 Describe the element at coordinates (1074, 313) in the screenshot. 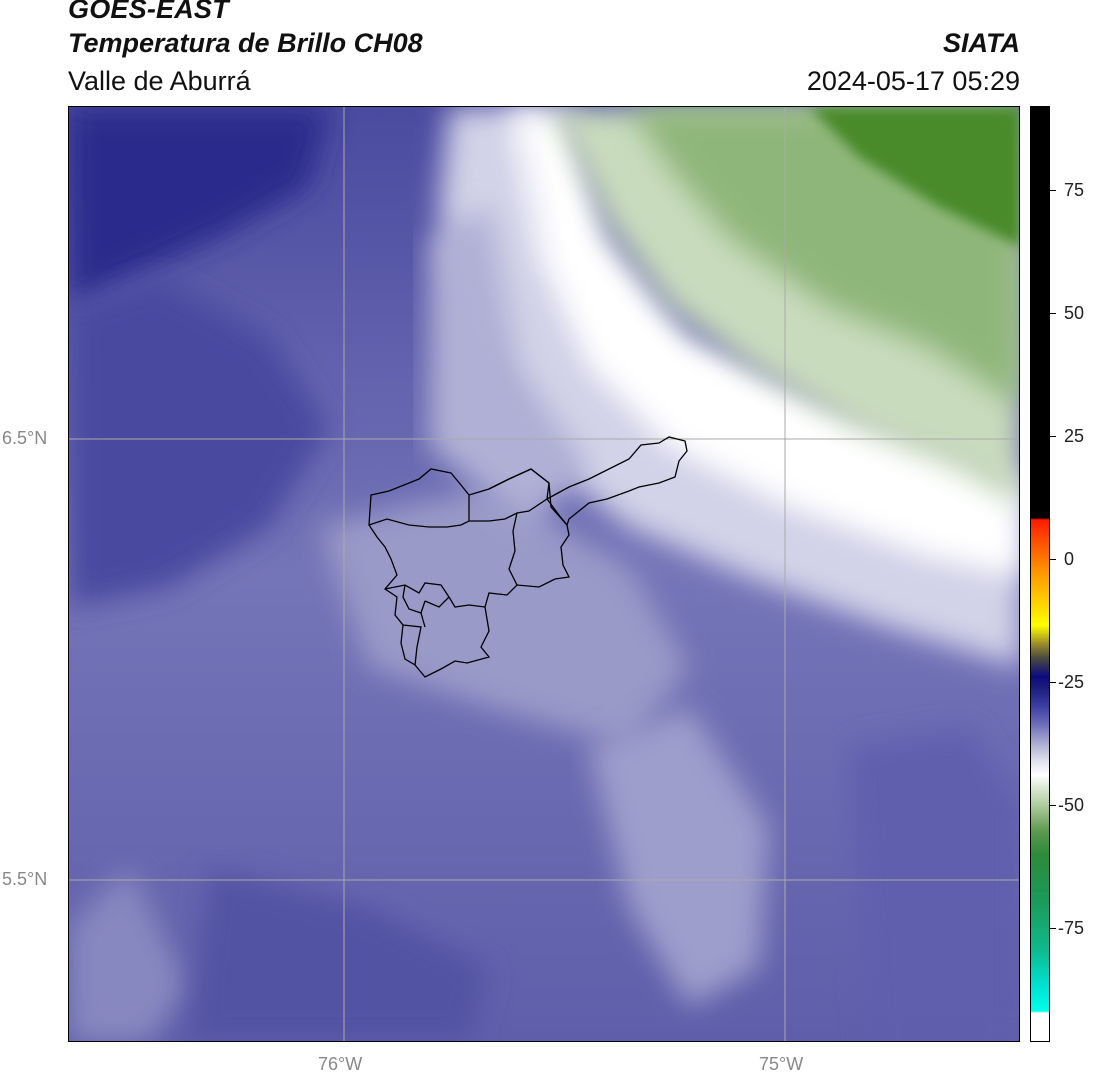

I see `colorbar-label: 50` at that location.